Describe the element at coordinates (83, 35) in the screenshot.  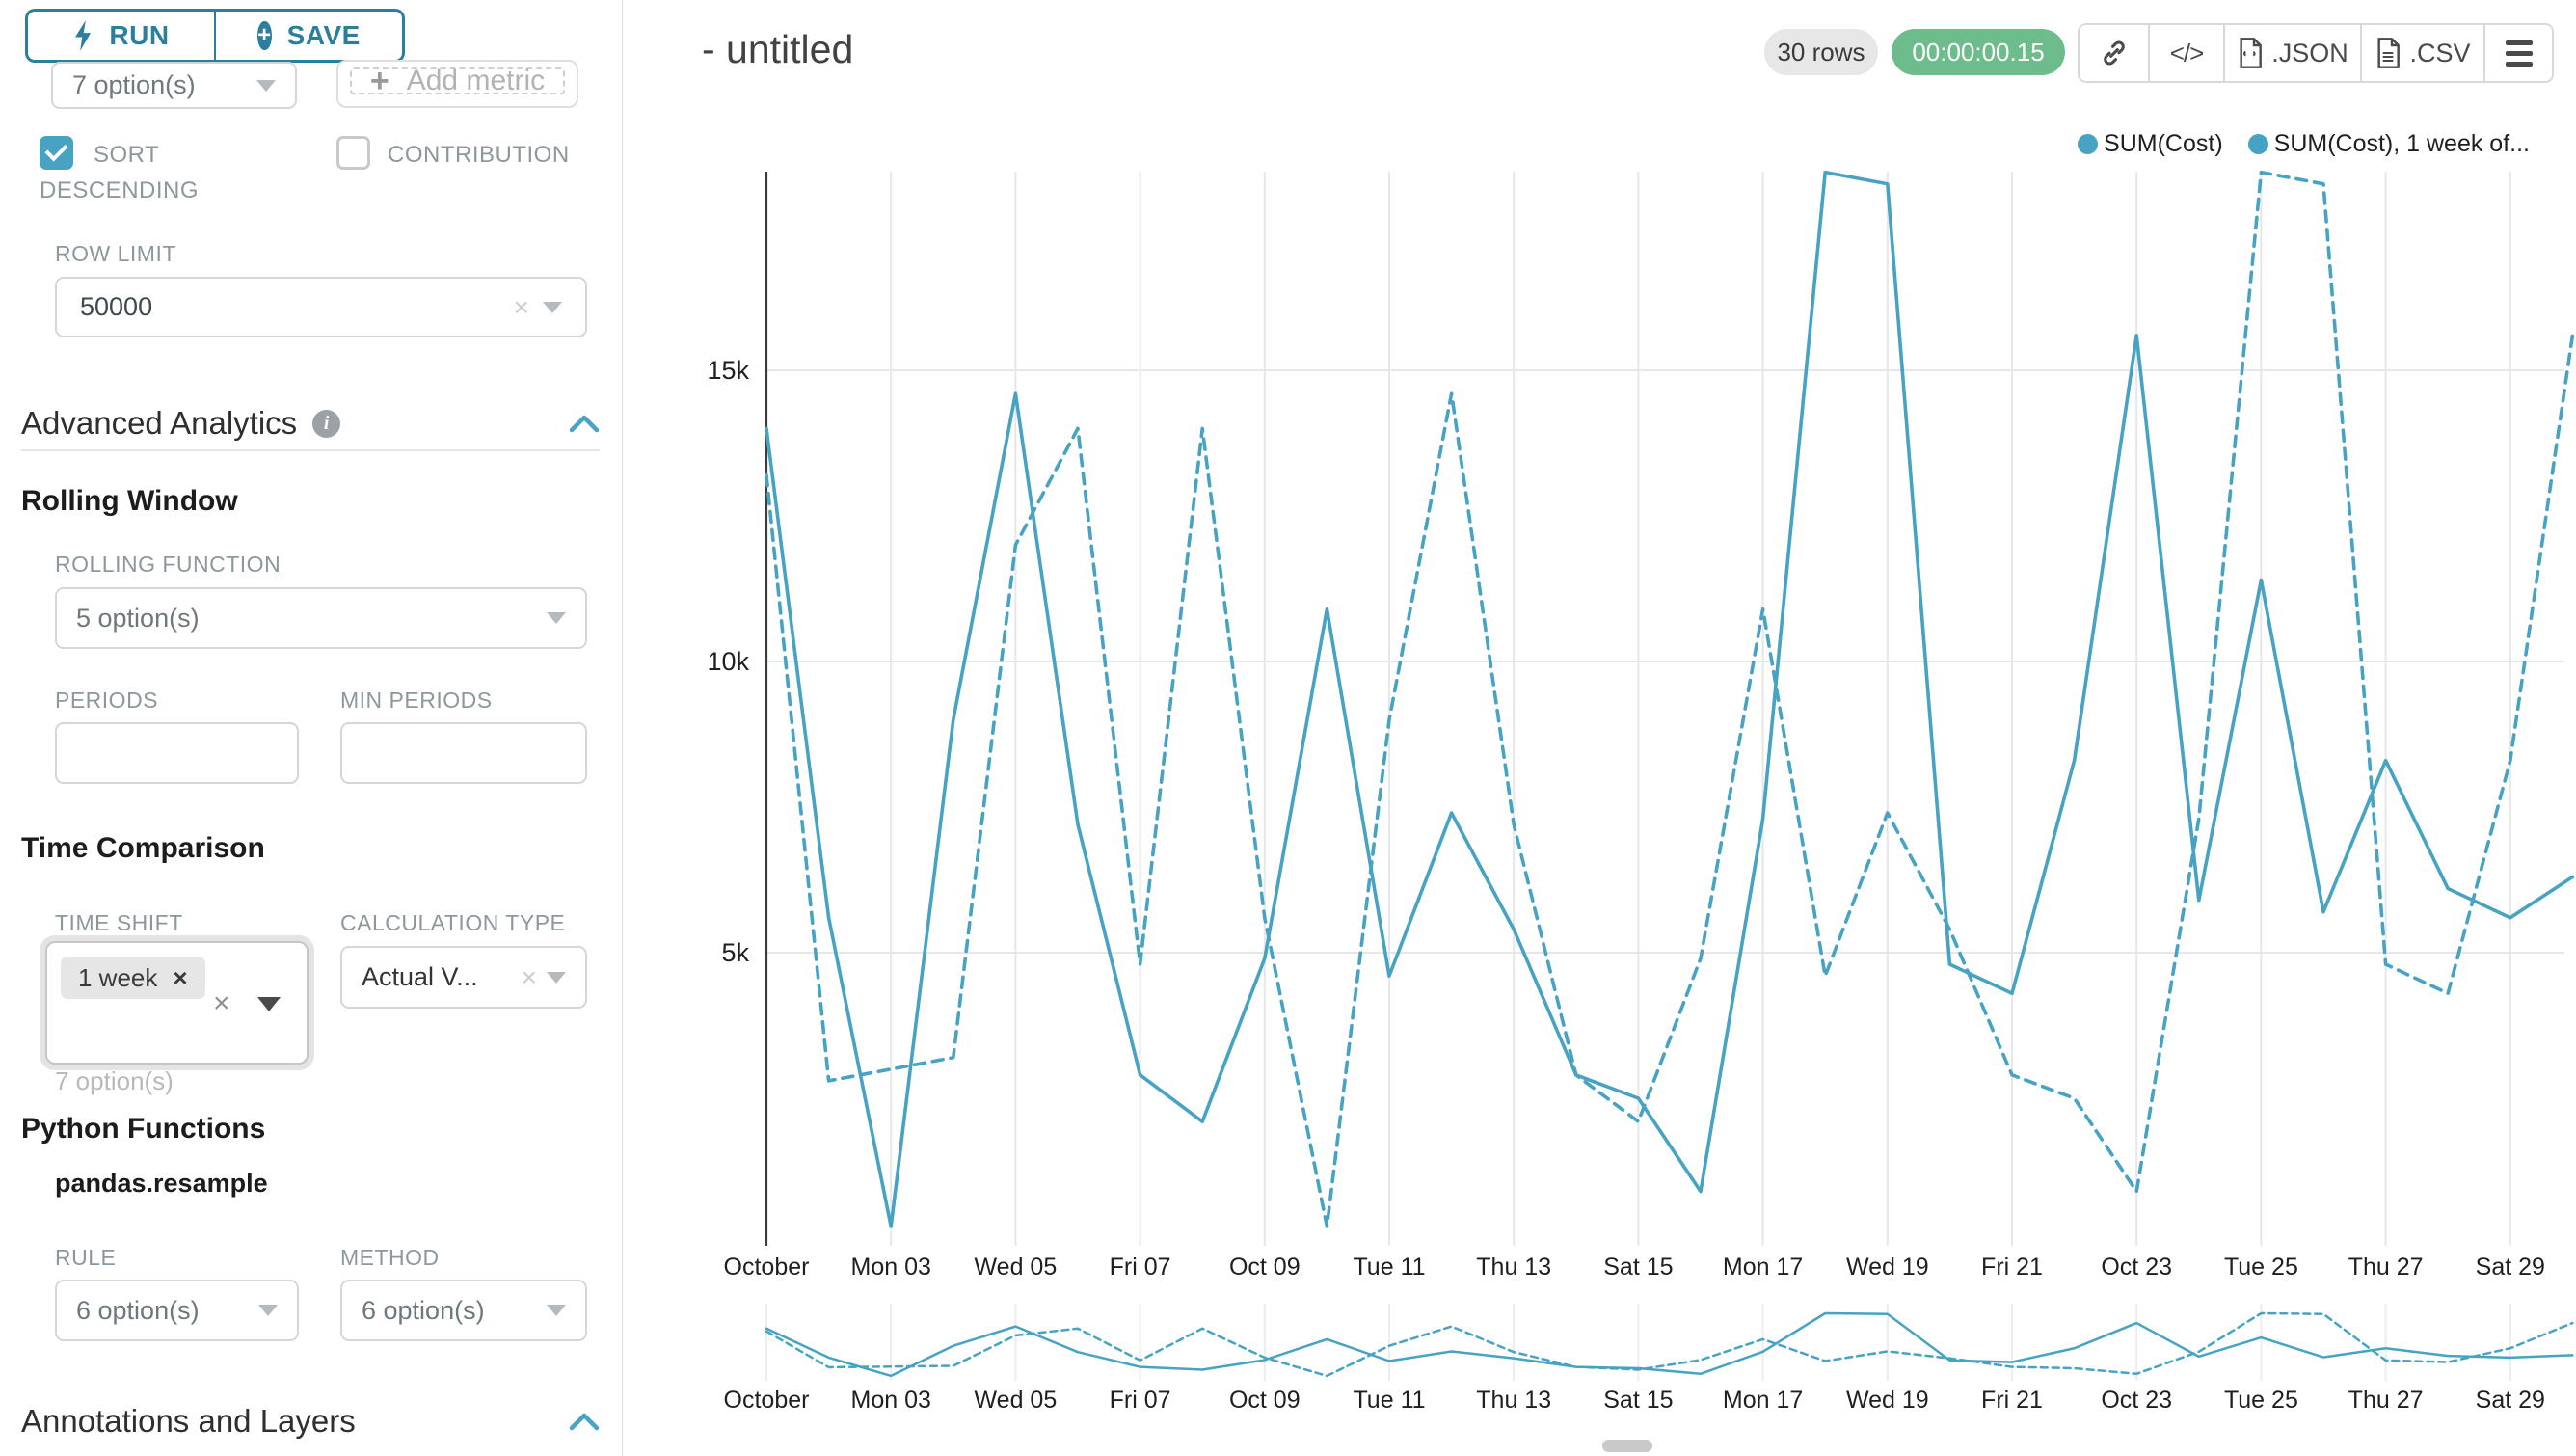
I see `lightning-bolt-icon` at that location.